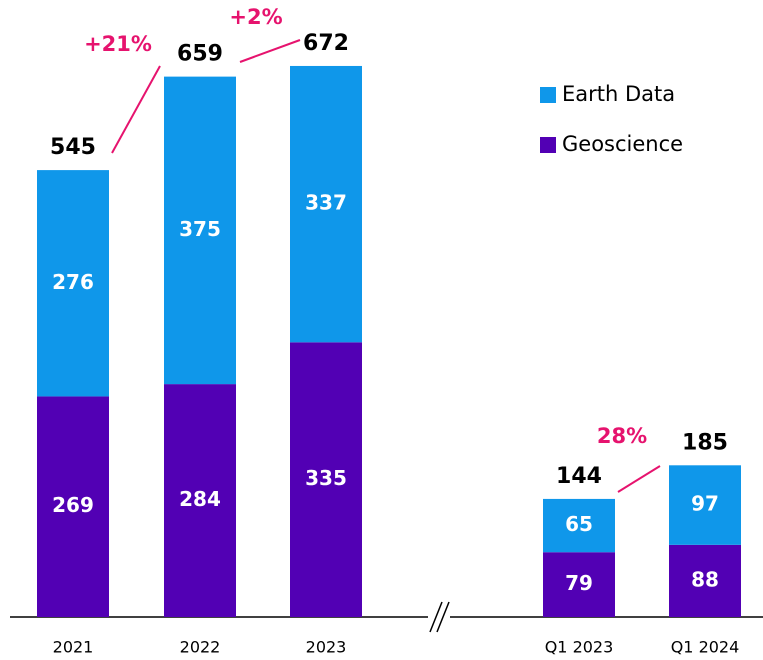 Image resolution: width=763 pixels, height=660 pixels. I want to click on data-label: 79, so click(579, 583).